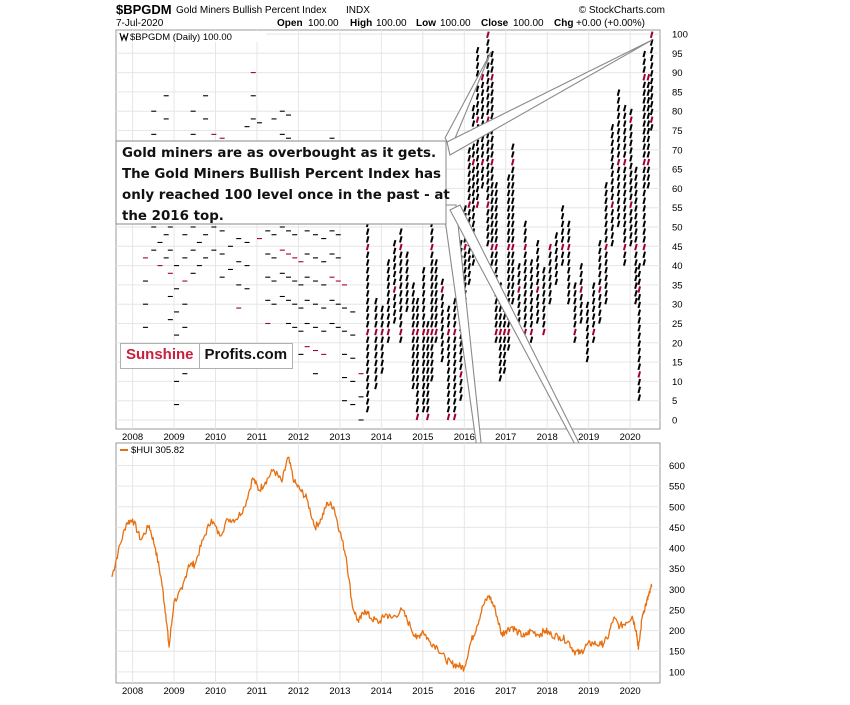 The width and height of the screenshot is (850, 705). I want to click on bpgdm-x-tick-label: 2013, so click(339, 437).